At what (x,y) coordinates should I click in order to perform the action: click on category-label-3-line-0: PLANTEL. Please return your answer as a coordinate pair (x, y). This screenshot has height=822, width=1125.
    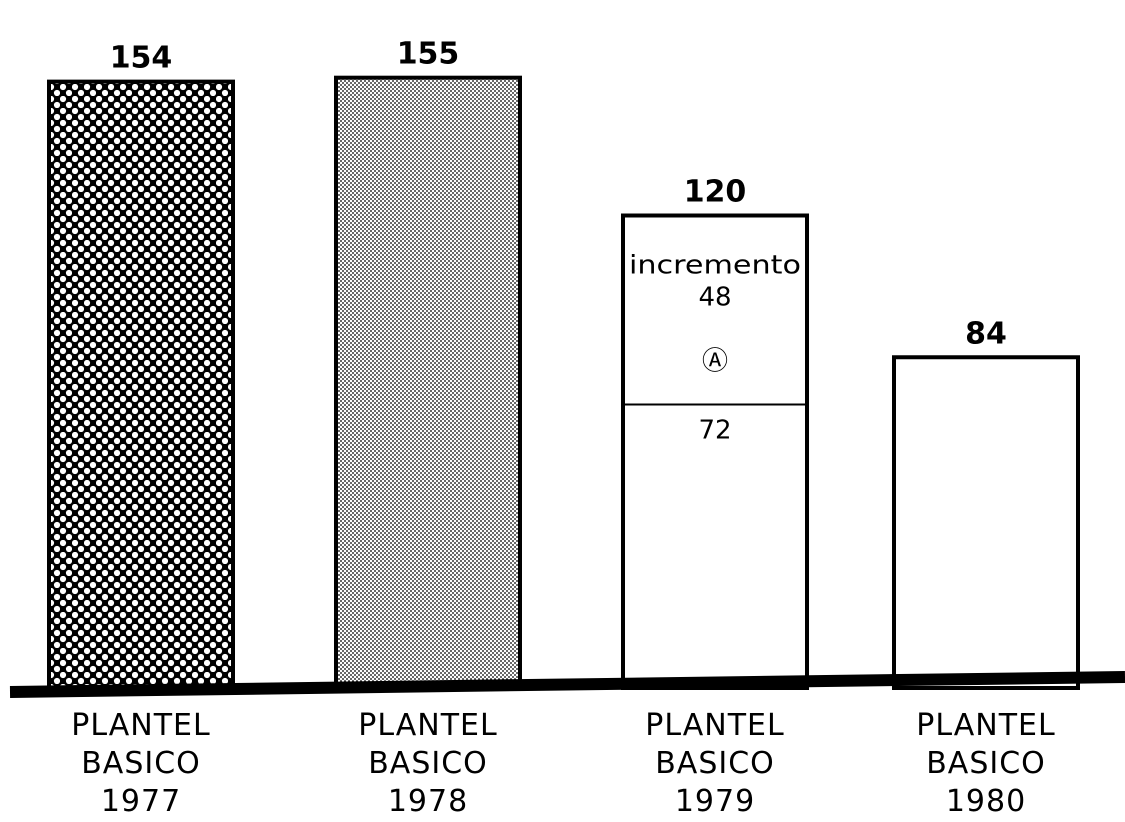
    Looking at the image, I should click on (985, 725).